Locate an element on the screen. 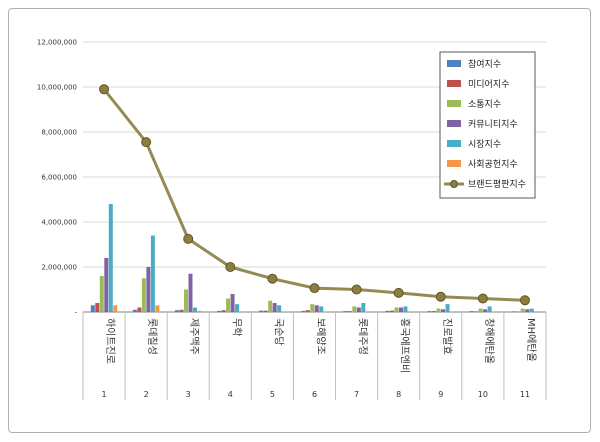 This screenshot has height=442, width=600. y-tick-label: - is located at coordinates (75, 313).